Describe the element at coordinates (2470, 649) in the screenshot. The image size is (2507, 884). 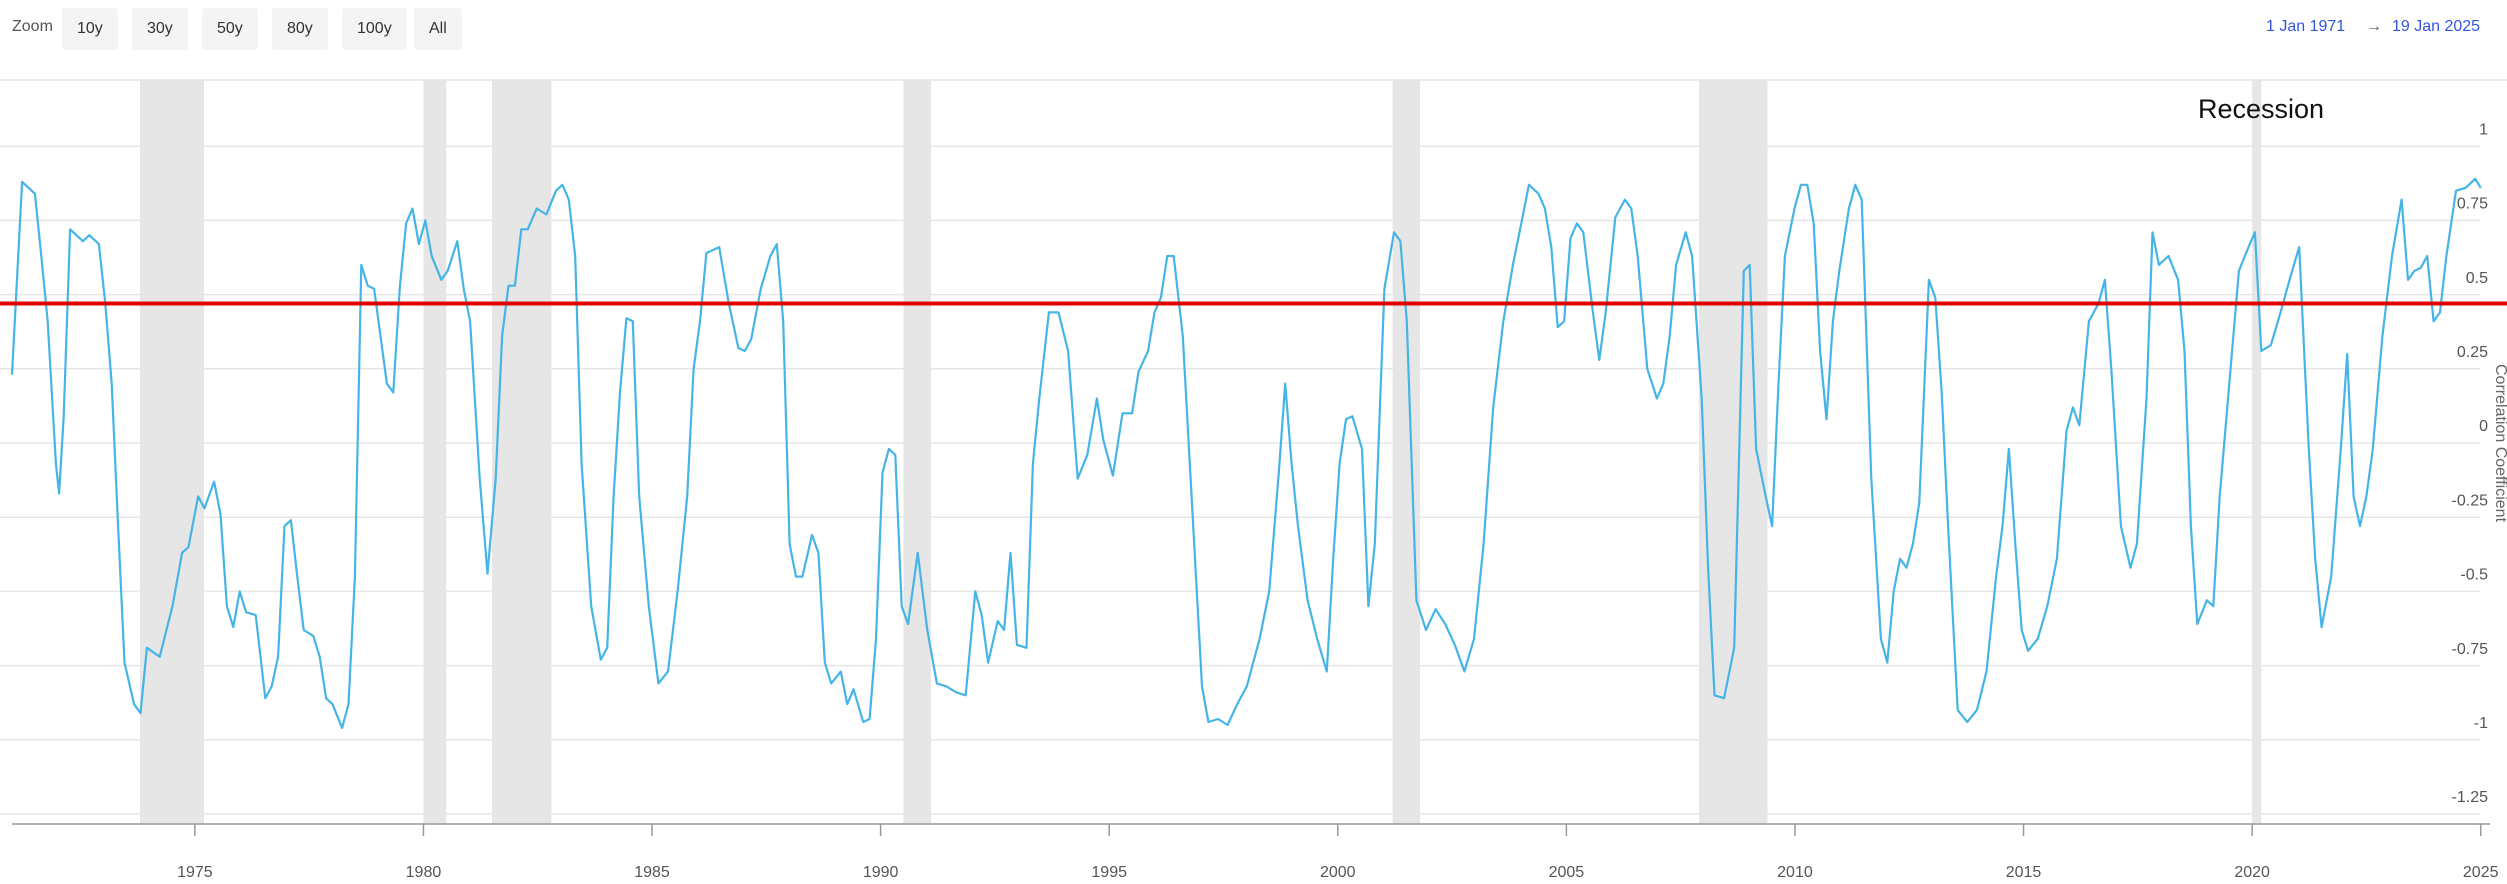
I see `y-tick-label: -0.75` at that location.